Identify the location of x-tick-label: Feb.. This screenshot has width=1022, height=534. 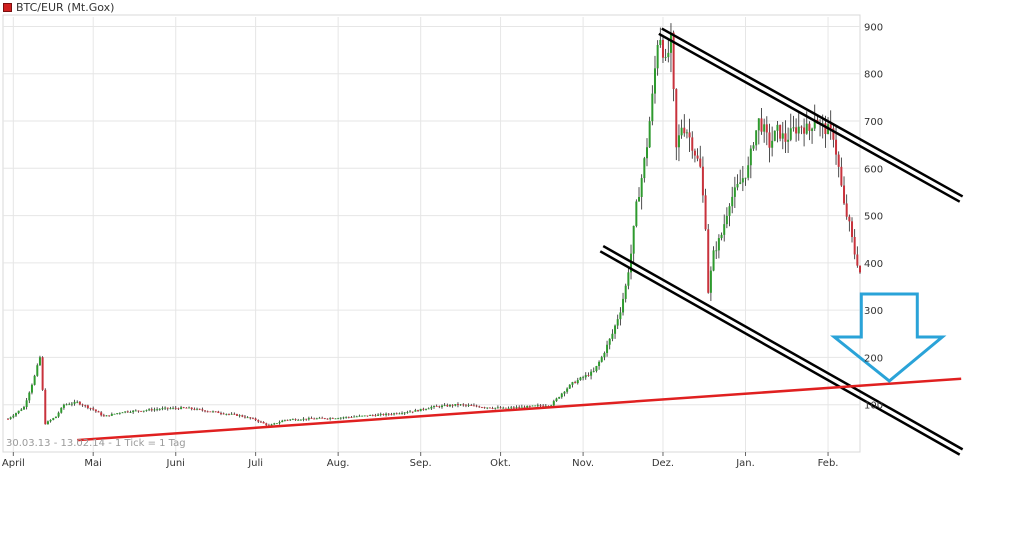
(828, 463).